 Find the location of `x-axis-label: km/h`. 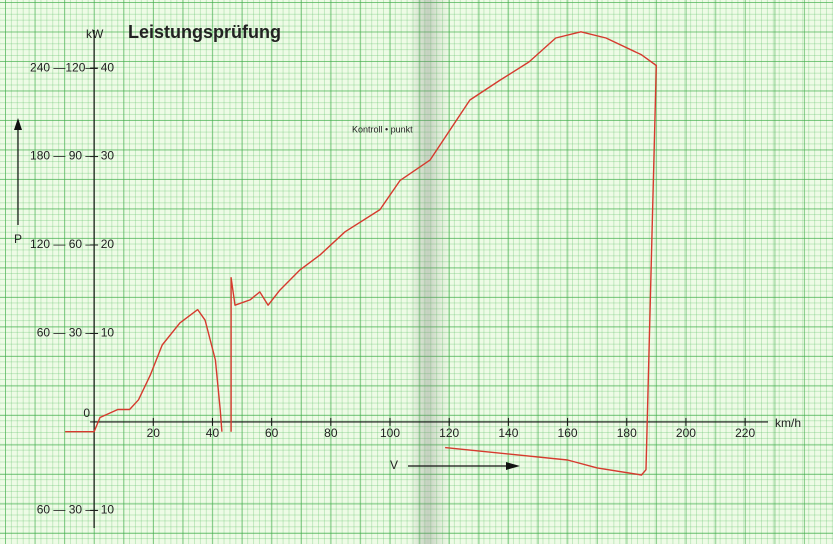

x-axis-label: km/h is located at coordinates (788, 423).